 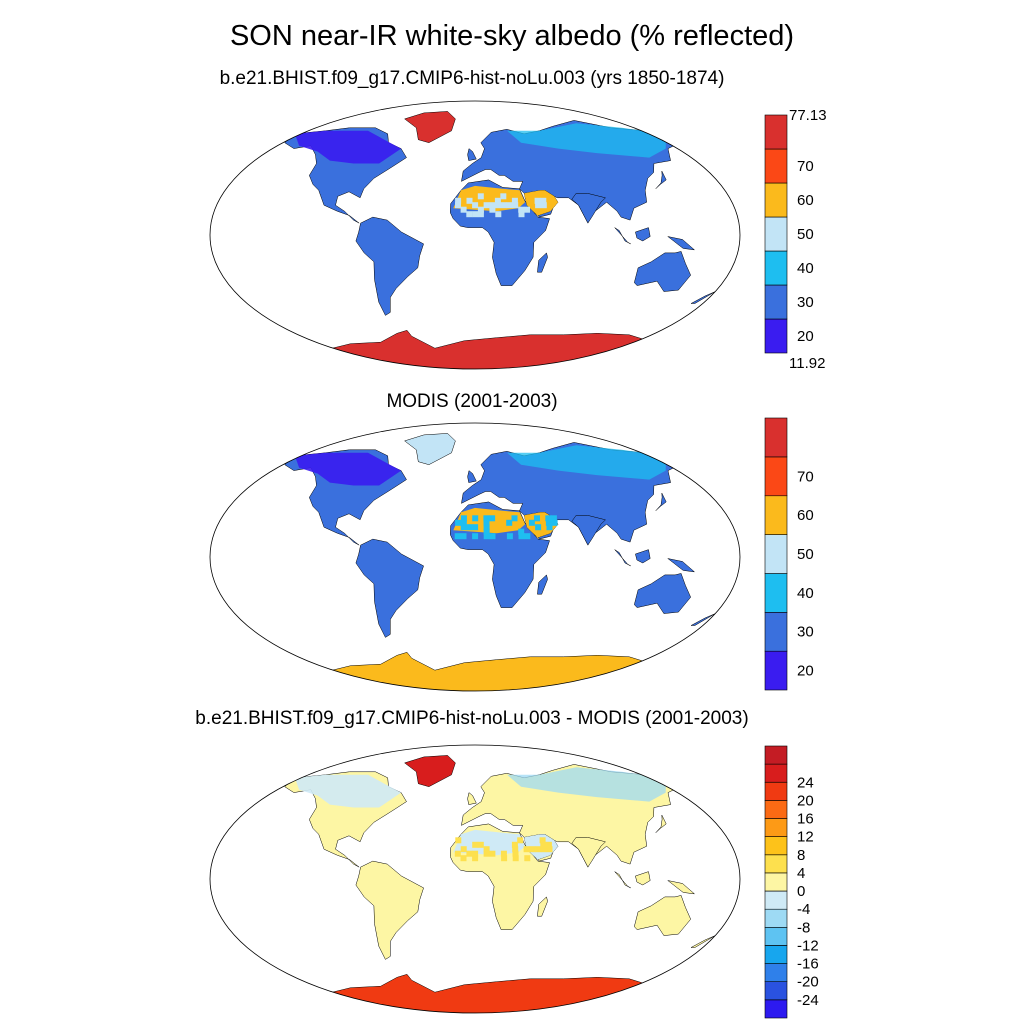 What do you see at coordinates (805, 782) in the screenshot?
I see `colorbar-tick-label: 24` at bounding box center [805, 782].